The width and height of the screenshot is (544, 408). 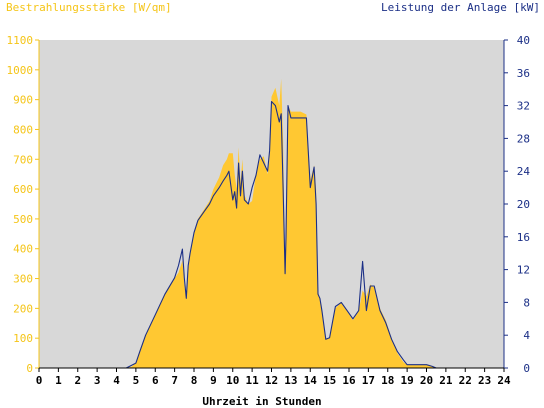 I want to click on right-tick-label: 20, so click(x=523, y=204).